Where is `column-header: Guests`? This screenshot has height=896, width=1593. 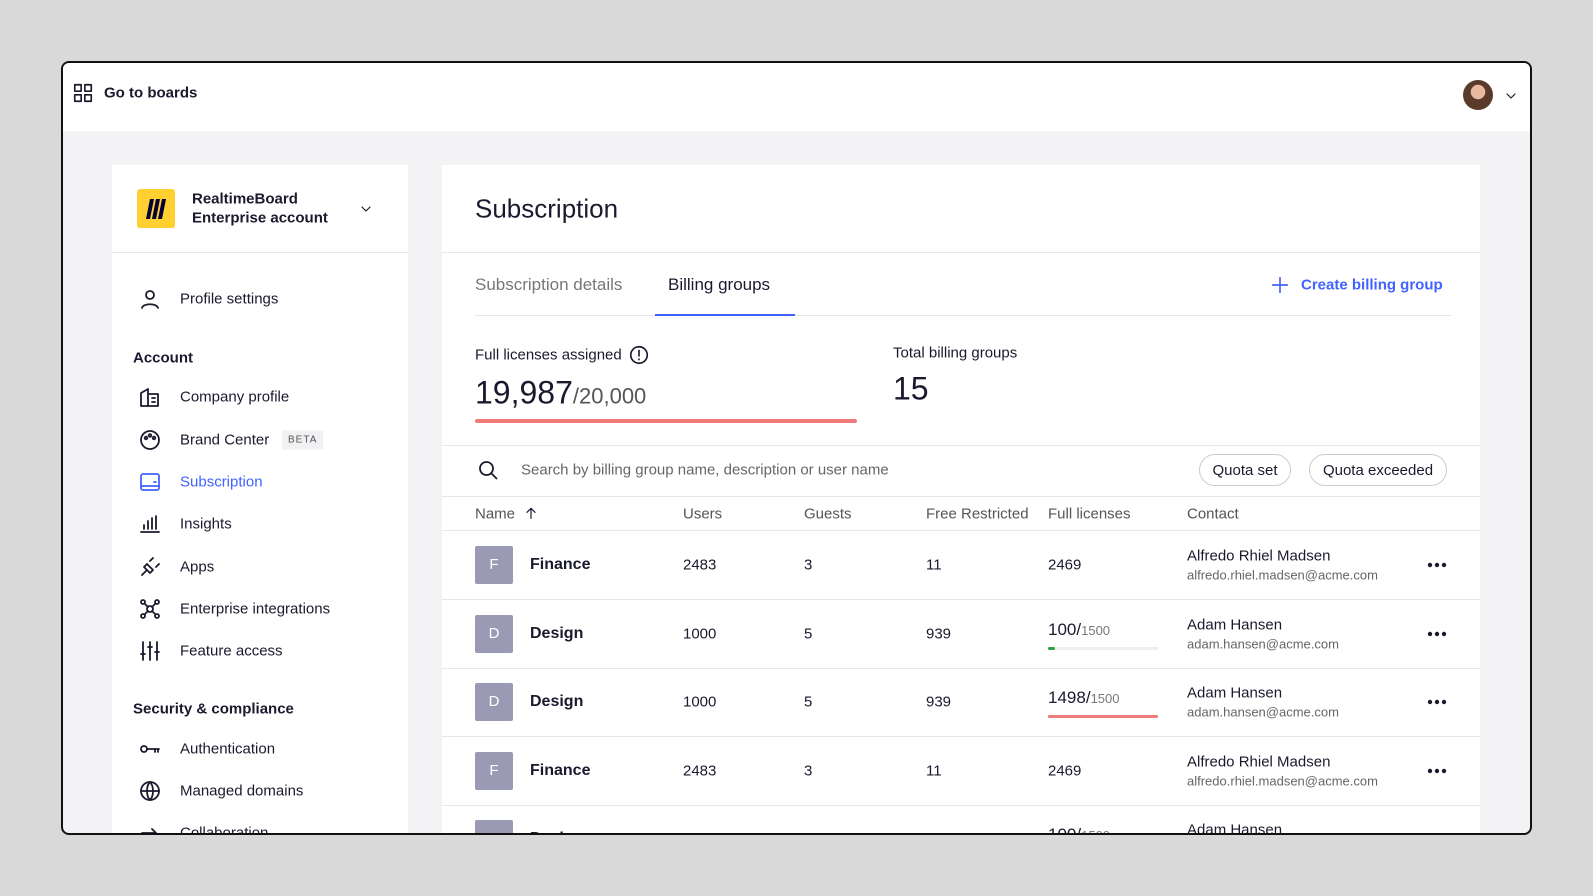 column-header: Guests is located at coordinates (828, 514).